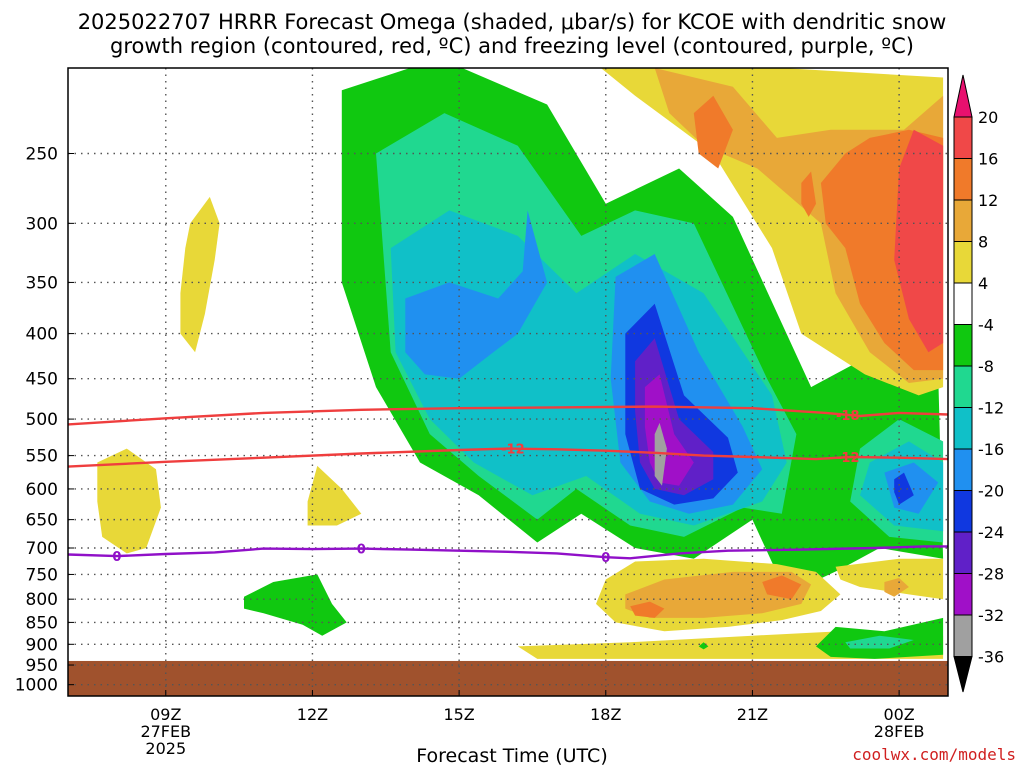  Describe the element at coordinates (899, 731) in the screenshot. I see `x-tick-label: 28FEB` at that location.